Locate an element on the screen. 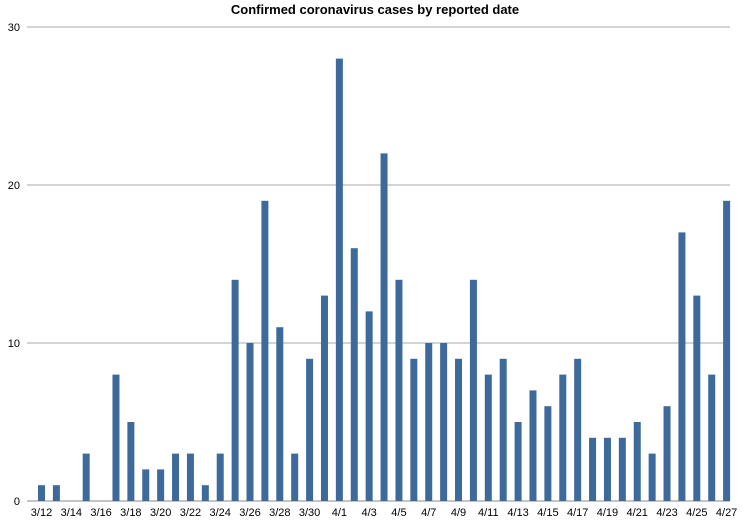  x-tick-label: 4/25 is located at coordinates (696, 513).